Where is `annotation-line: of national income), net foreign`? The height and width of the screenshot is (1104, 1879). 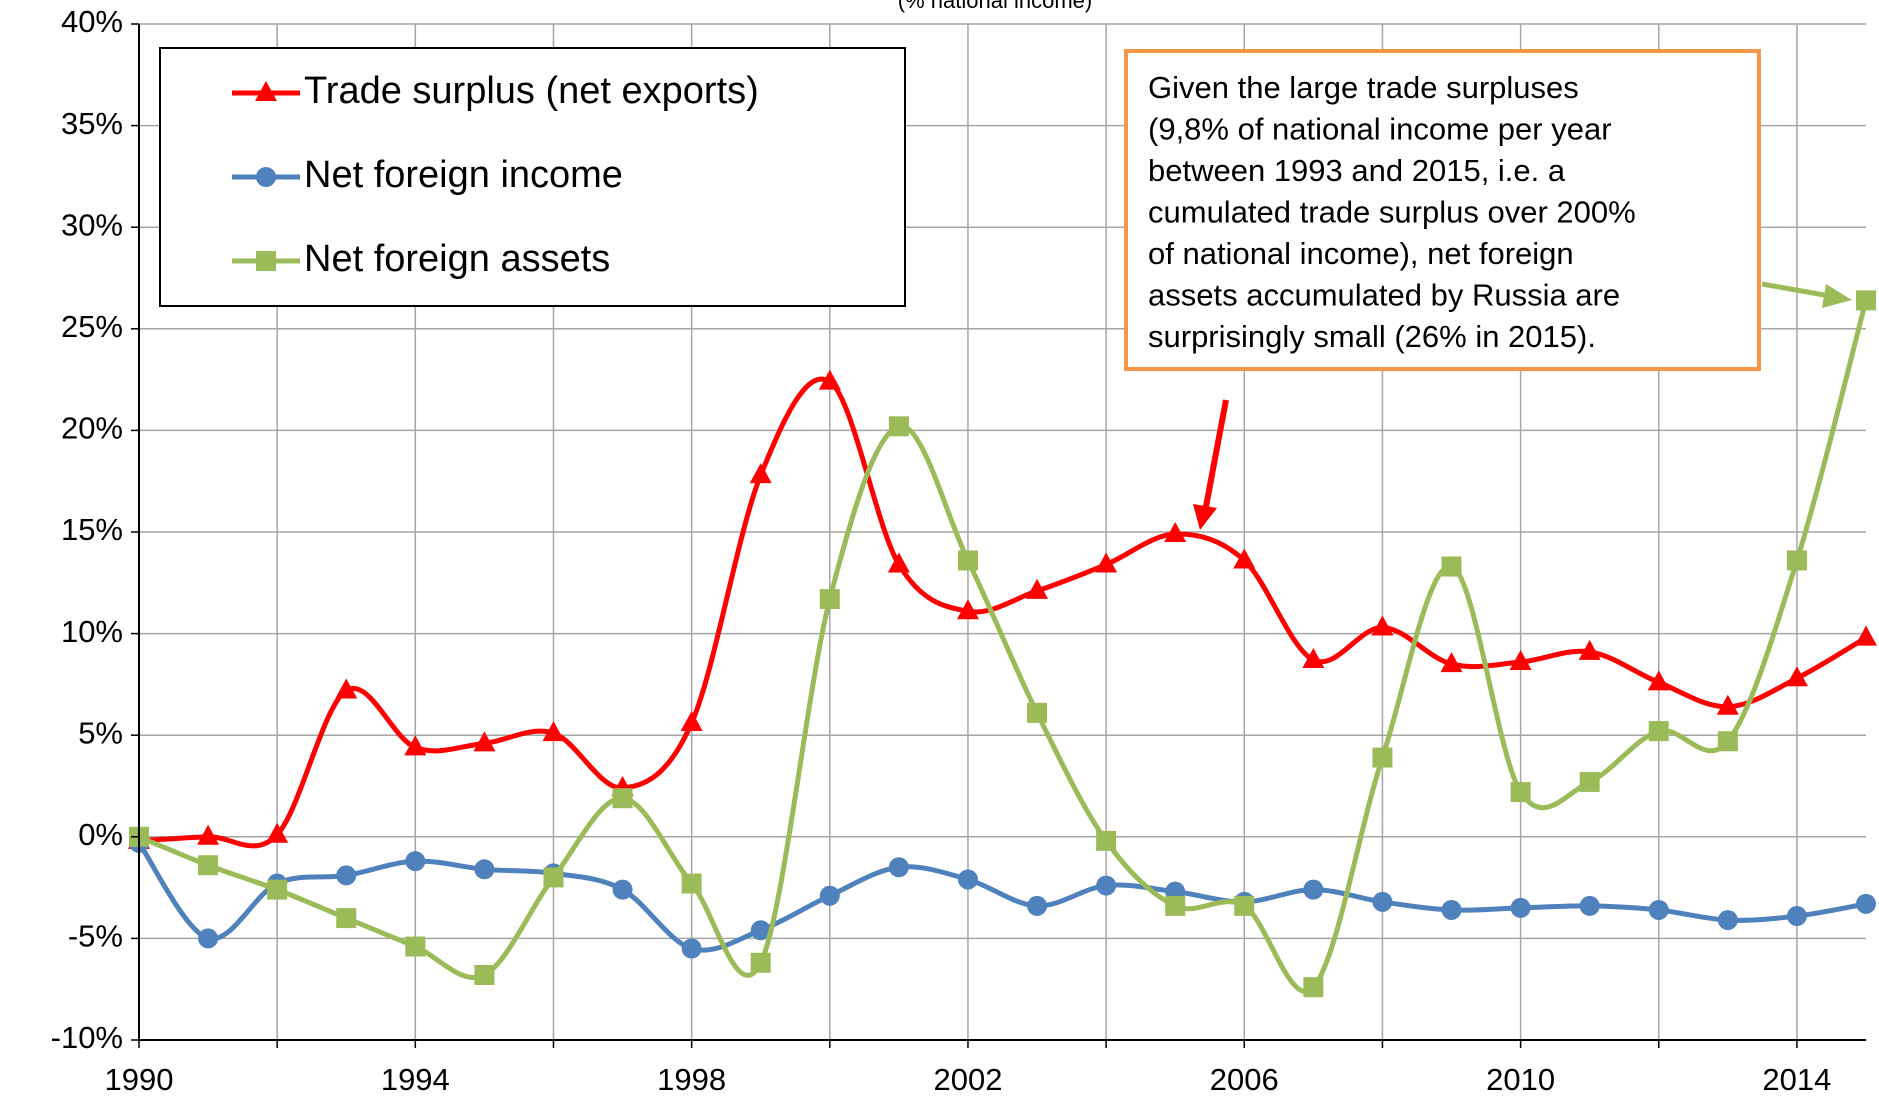 annotation-line: of national income), net foreign is located at coordinates (1361, 253).